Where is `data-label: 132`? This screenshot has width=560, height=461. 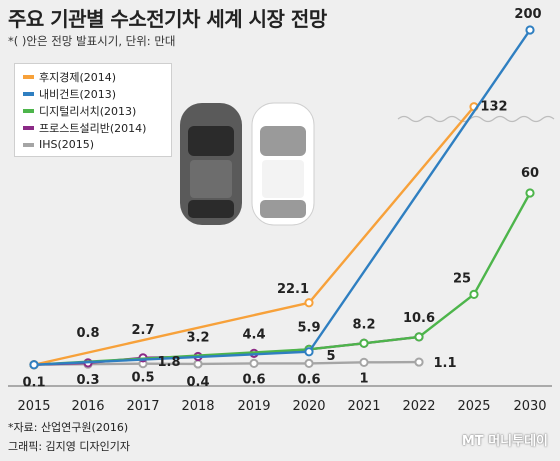
data-label: 132 is located at coordinates (493, 107).